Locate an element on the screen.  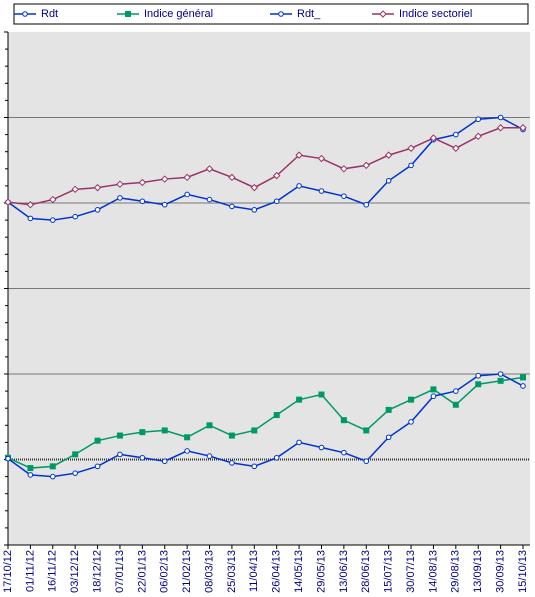
x-tick-label: 13/09/13 is located at coordinates (478, 571).